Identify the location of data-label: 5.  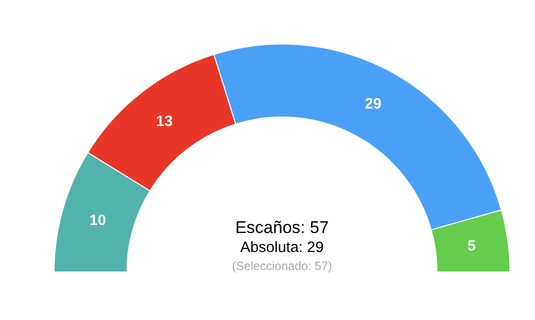
(472, 246).